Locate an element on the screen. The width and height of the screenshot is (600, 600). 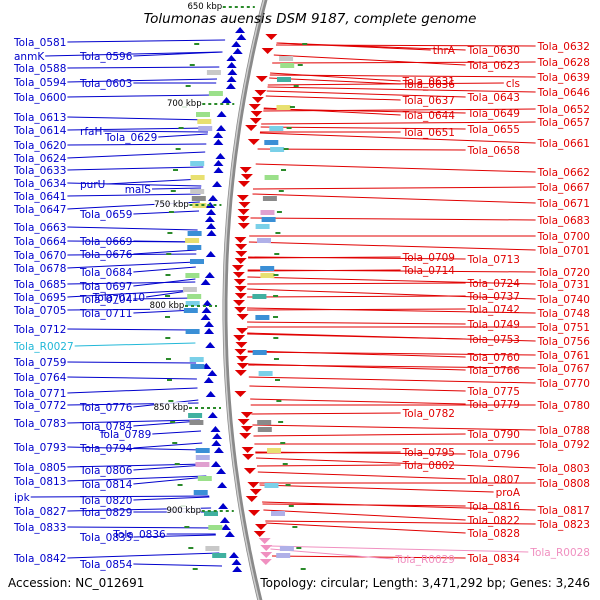
gene-label-tola-0659: Tola_0659 is located at coordinates (105, 215).